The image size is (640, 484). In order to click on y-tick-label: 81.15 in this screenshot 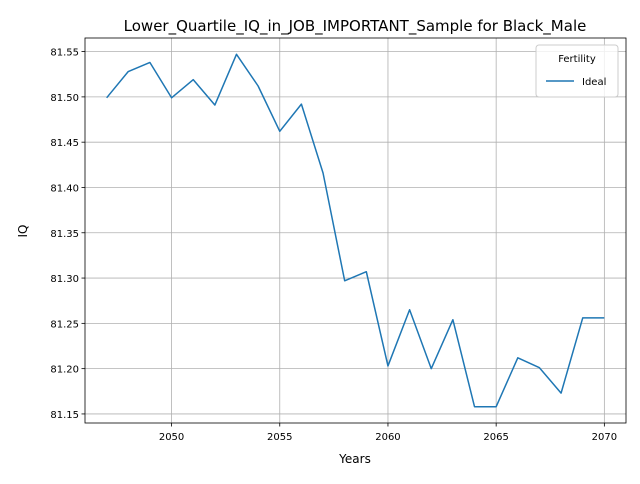, I will do `click(64, 415)`.